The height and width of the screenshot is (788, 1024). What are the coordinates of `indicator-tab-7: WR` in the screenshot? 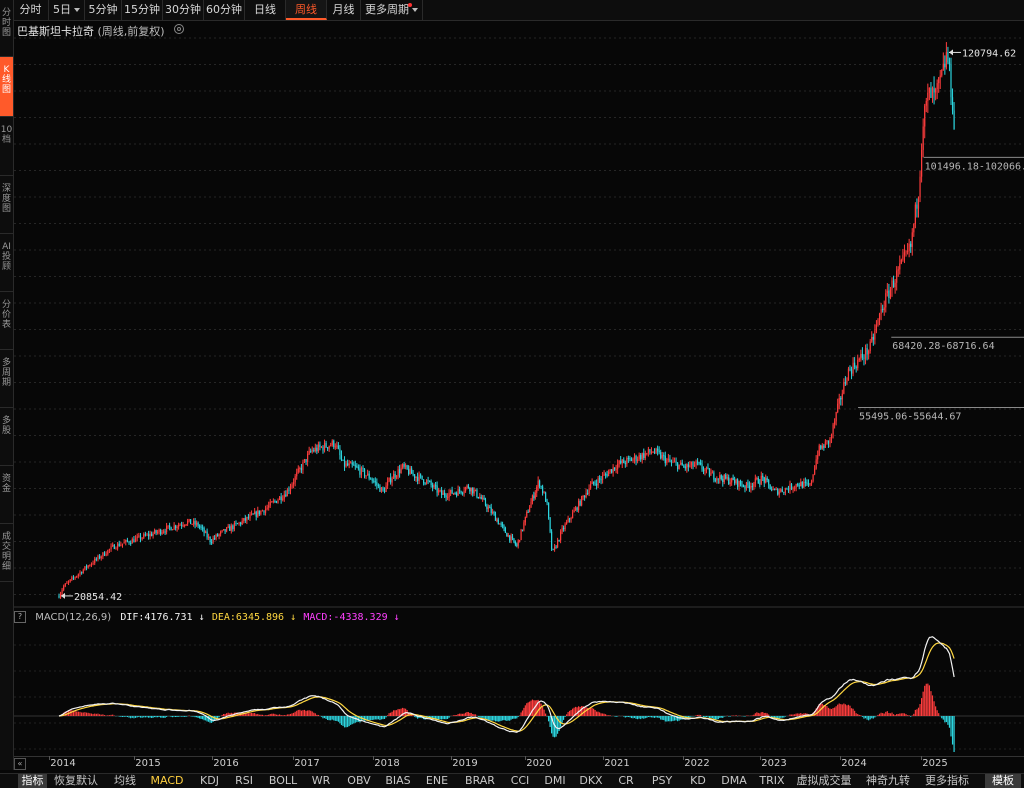 It's located at (321, 780).